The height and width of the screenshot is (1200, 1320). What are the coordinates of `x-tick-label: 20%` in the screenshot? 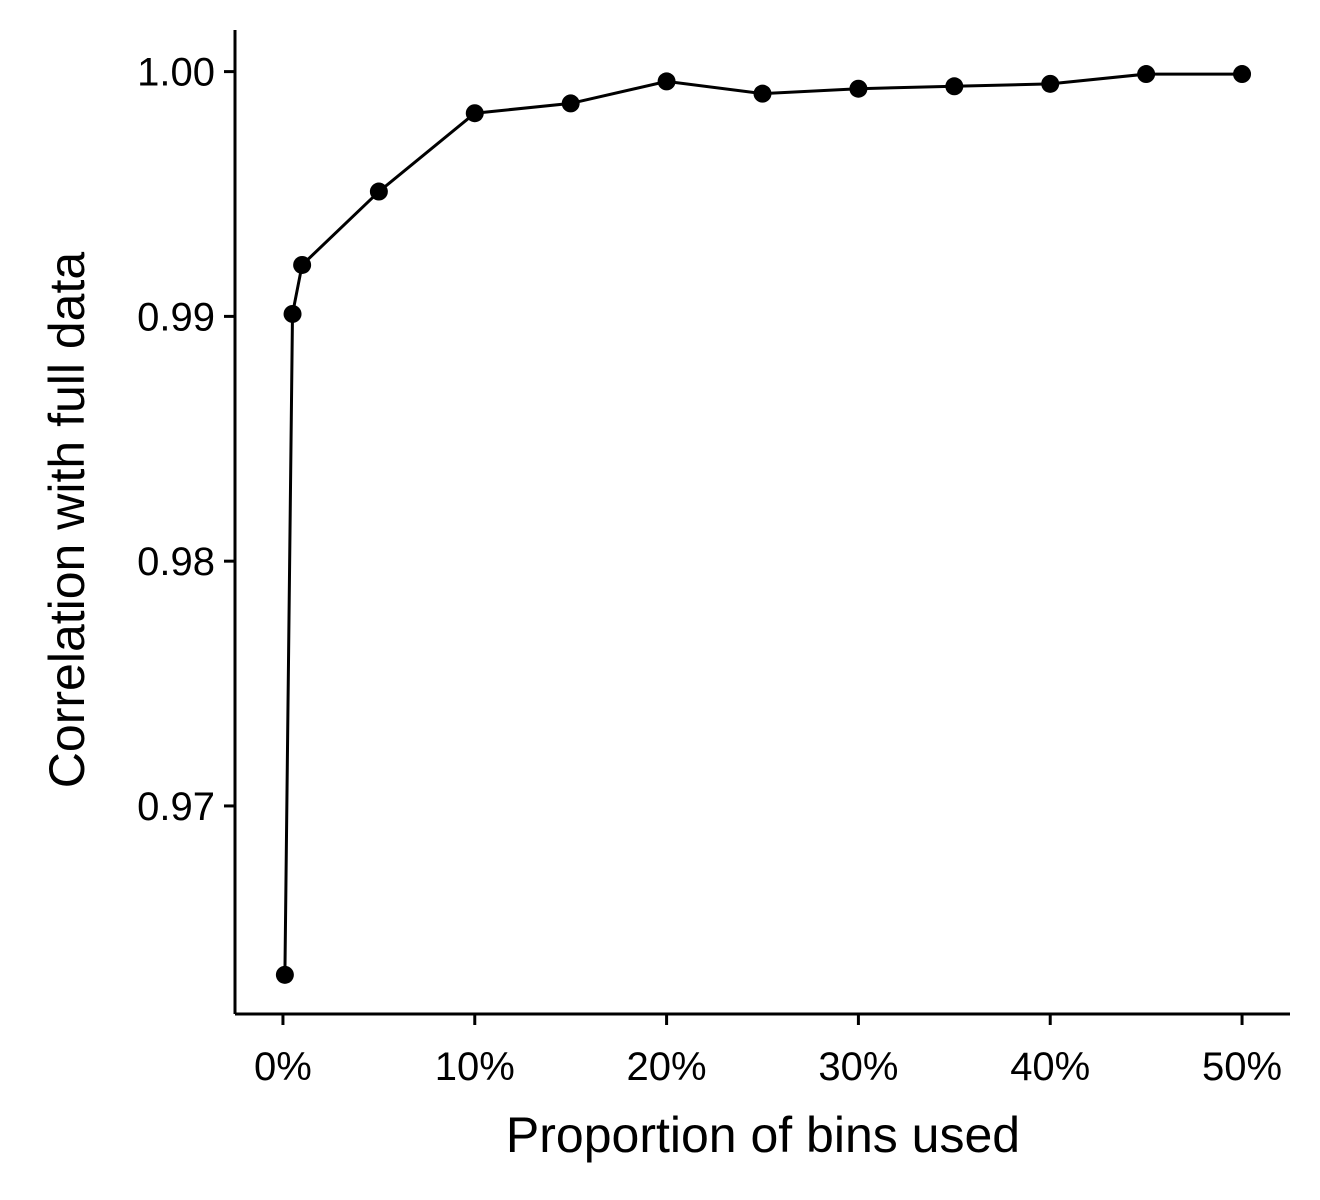 It's located at (667, 1067).